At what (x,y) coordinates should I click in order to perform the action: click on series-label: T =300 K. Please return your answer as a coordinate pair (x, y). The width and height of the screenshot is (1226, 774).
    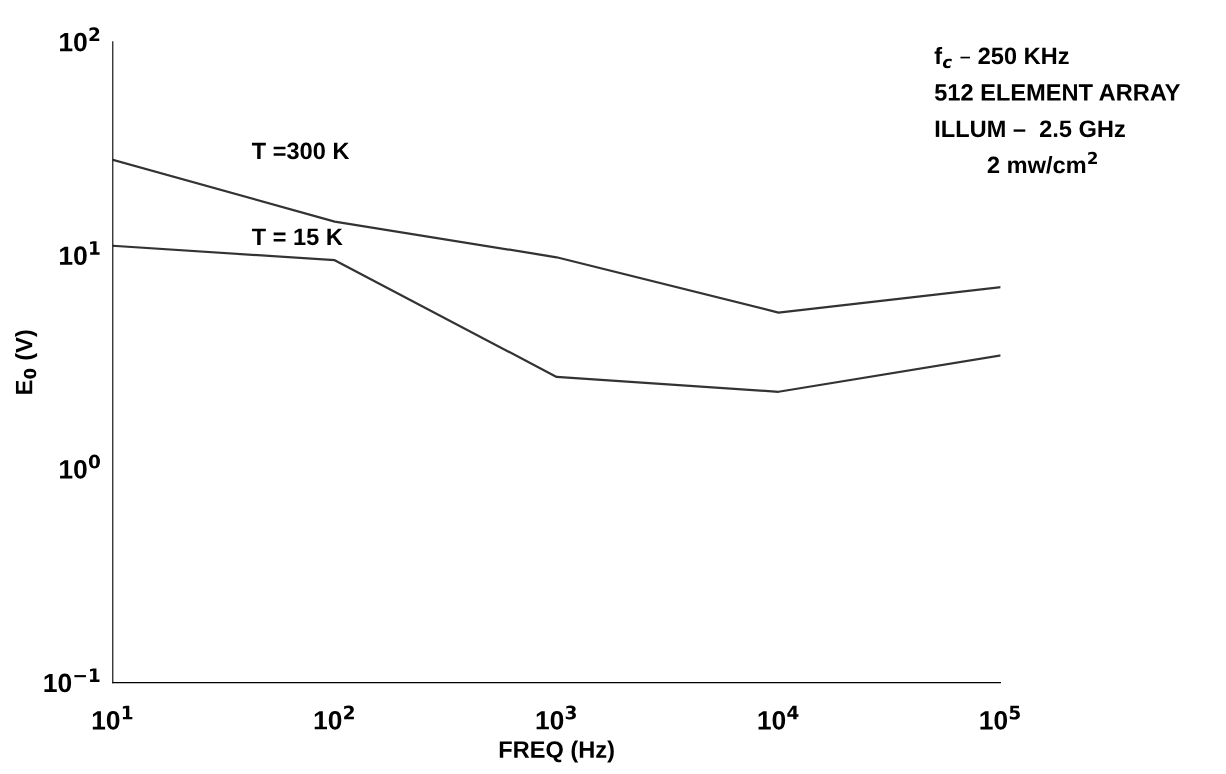
    Looking at the image, I should click on (300, 151).